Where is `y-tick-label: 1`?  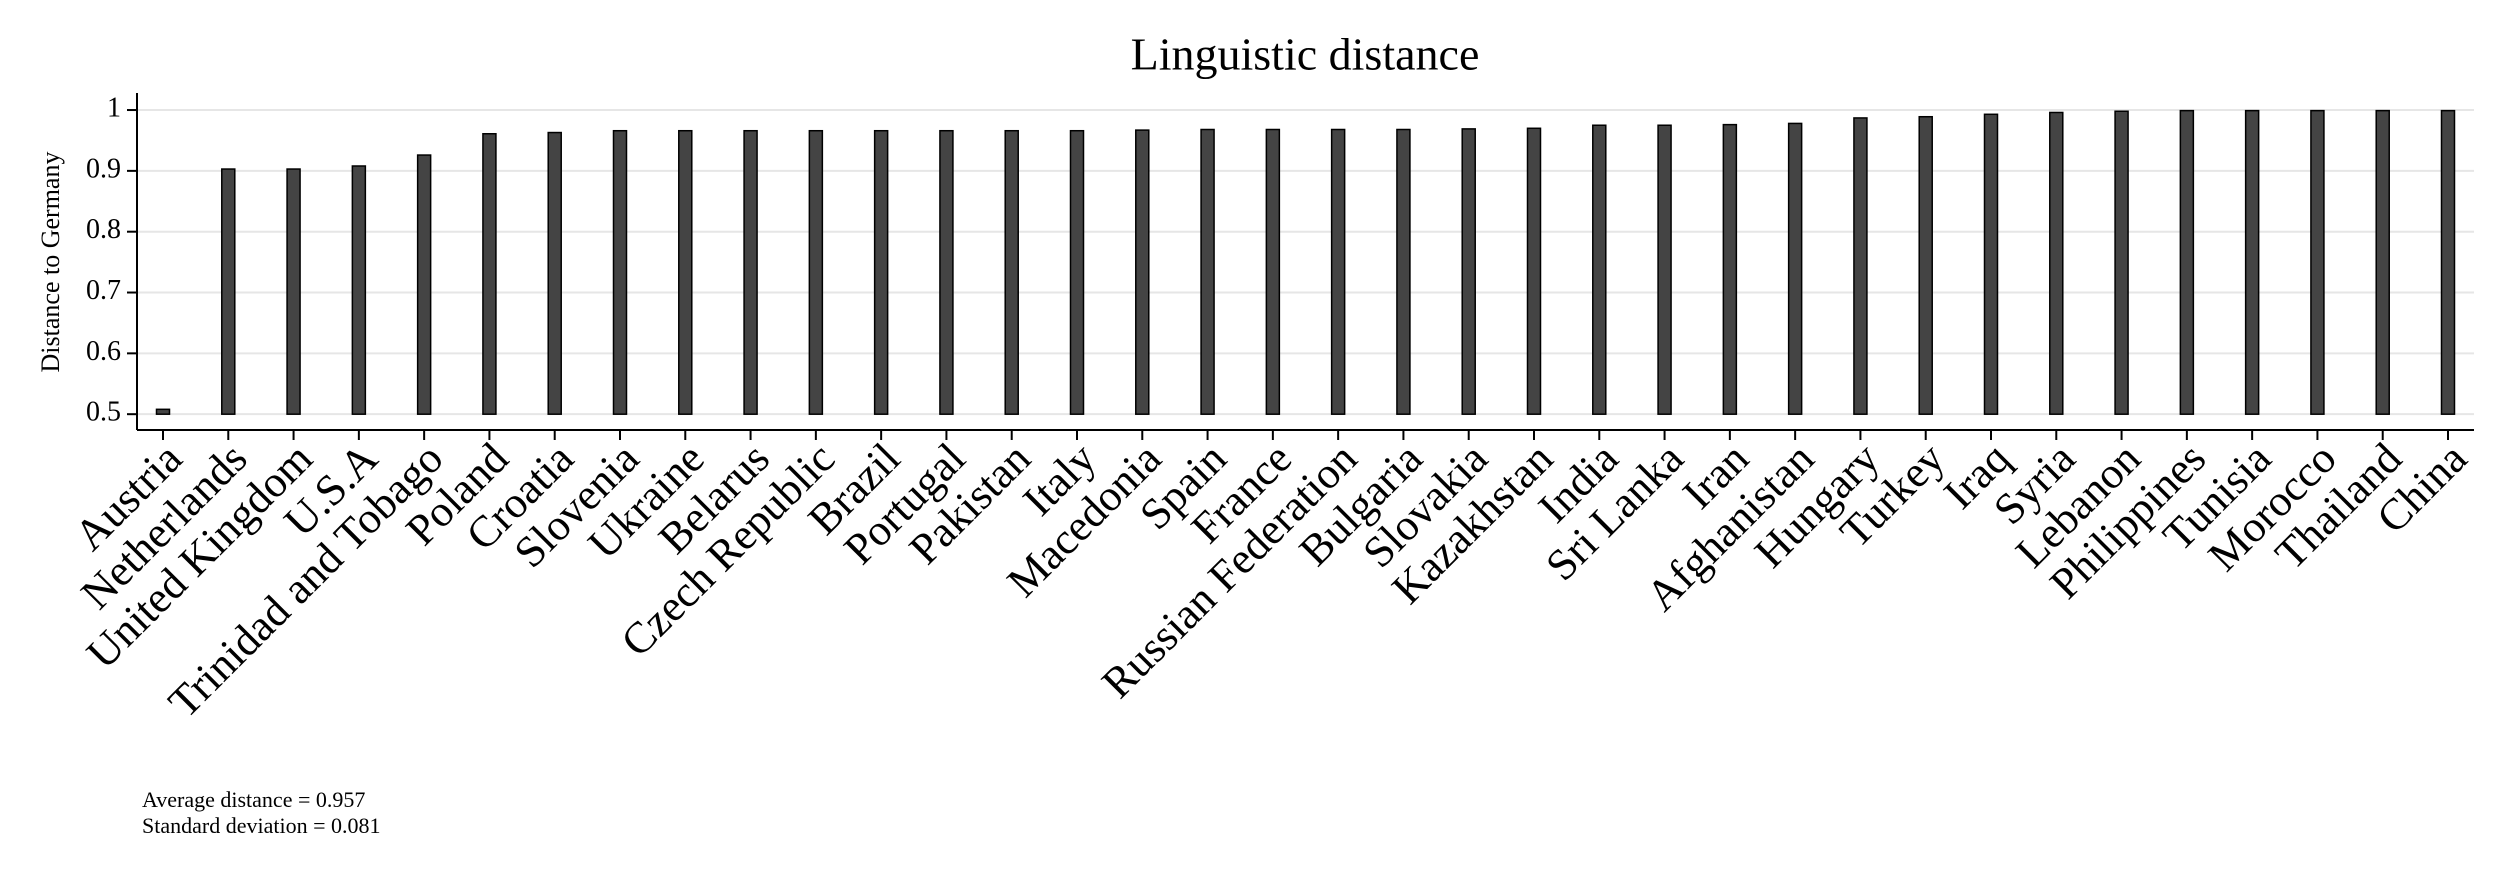
y-tick-label: 1 is located at coordinates (114, 107).